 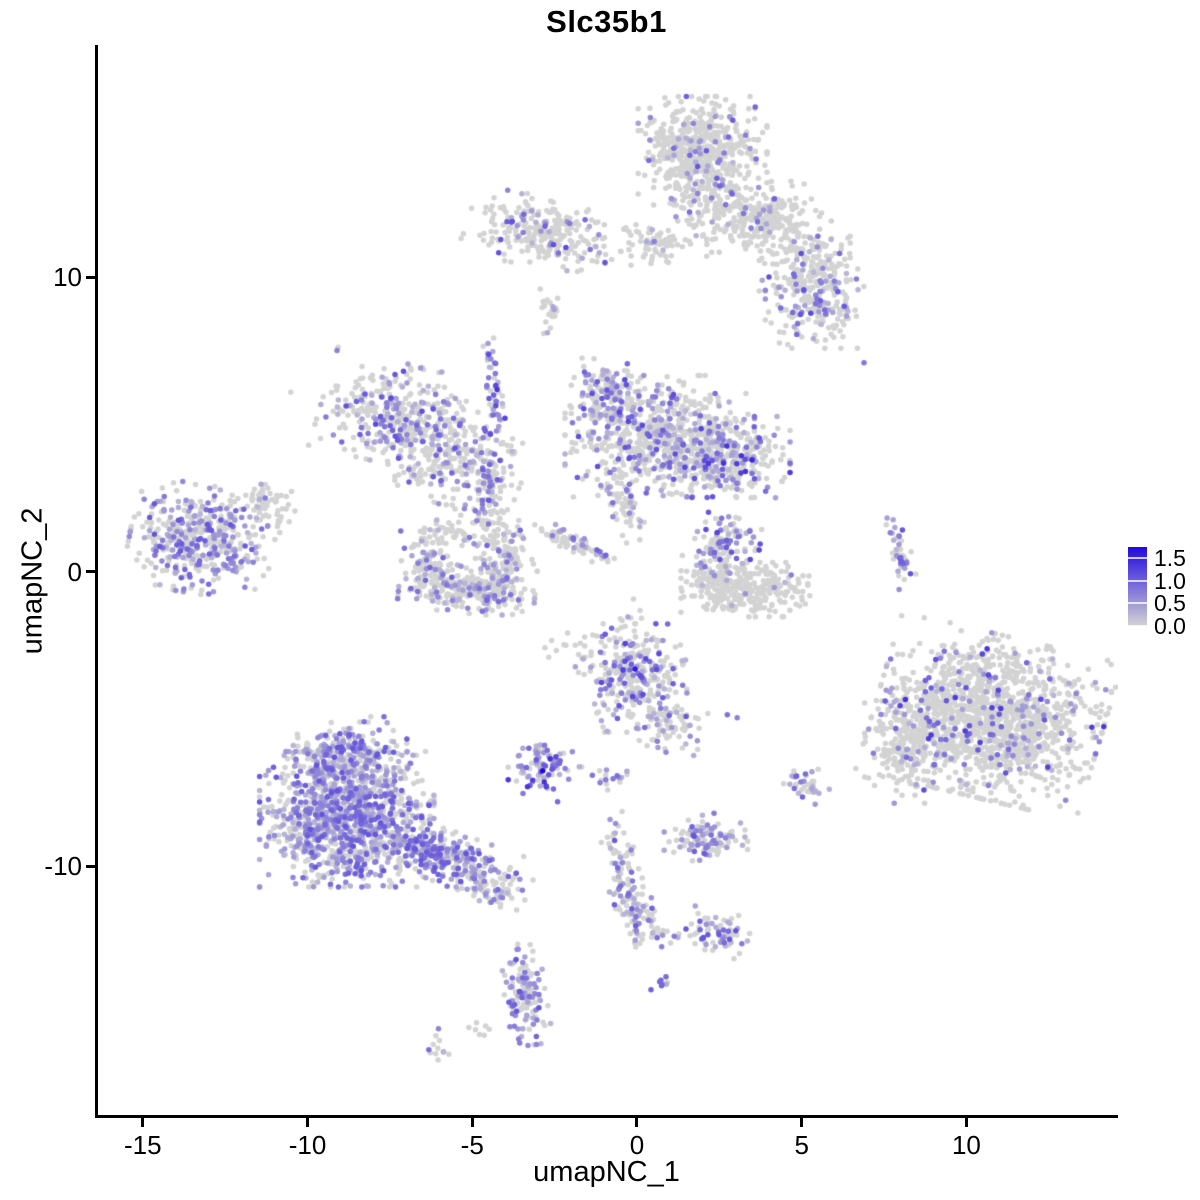 What do you see at coordinates (472, 1145) in the screenshot?
I see `x-tick-label: -5` at bounding box center [472, 1145].